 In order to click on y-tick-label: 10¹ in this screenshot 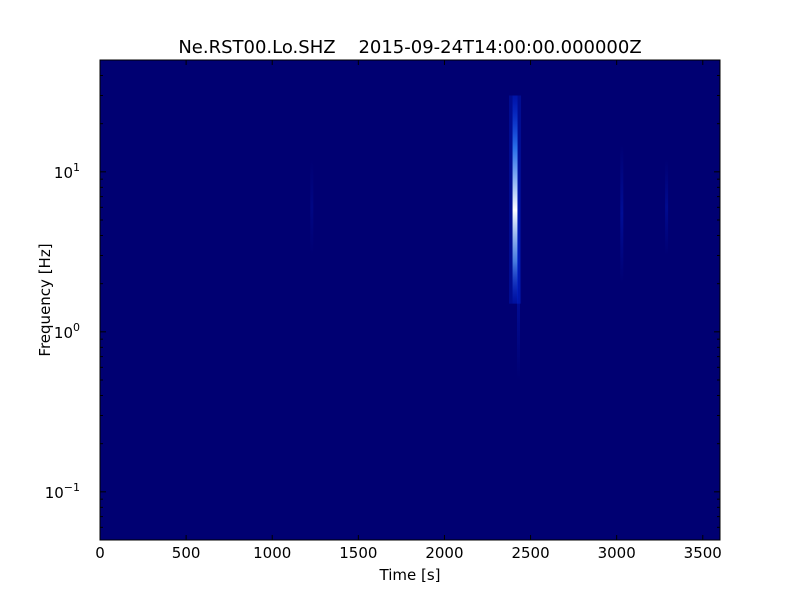, I will do `click(67, 171)`.